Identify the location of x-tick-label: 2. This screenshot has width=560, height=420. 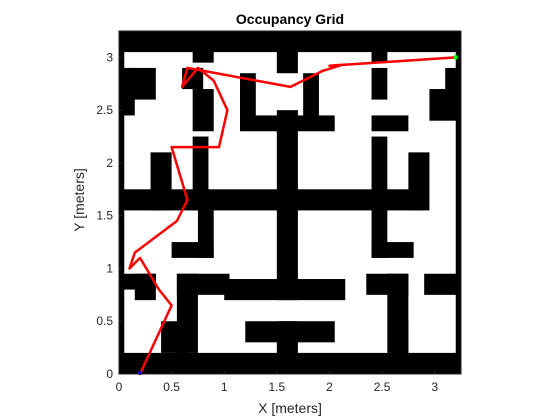
(329, 387).